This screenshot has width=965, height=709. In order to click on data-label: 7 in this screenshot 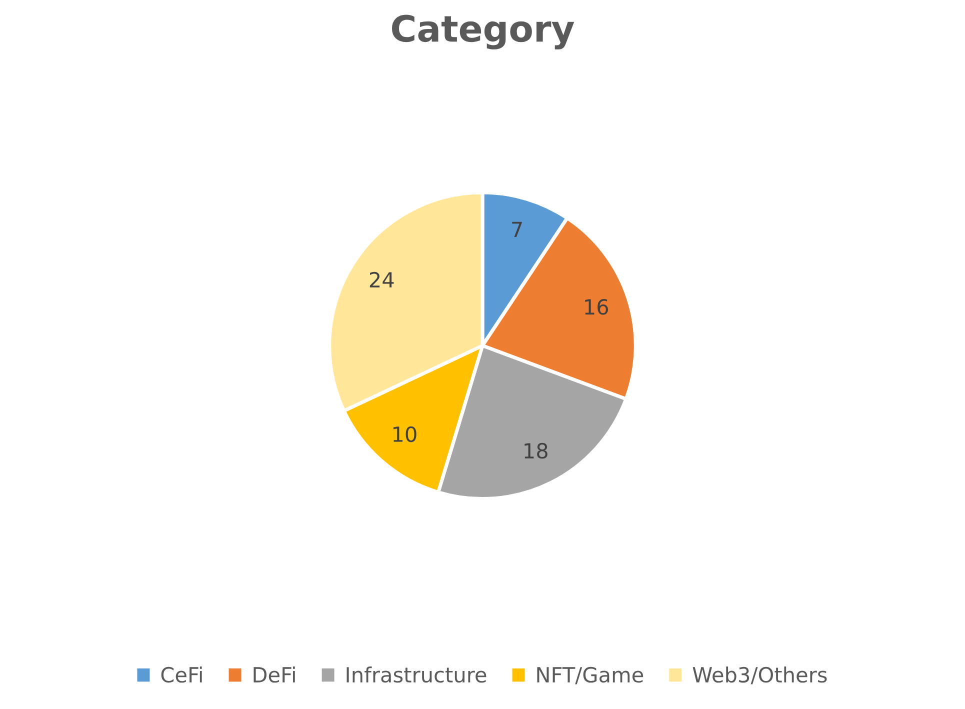, I will do `click(517, 230)`.